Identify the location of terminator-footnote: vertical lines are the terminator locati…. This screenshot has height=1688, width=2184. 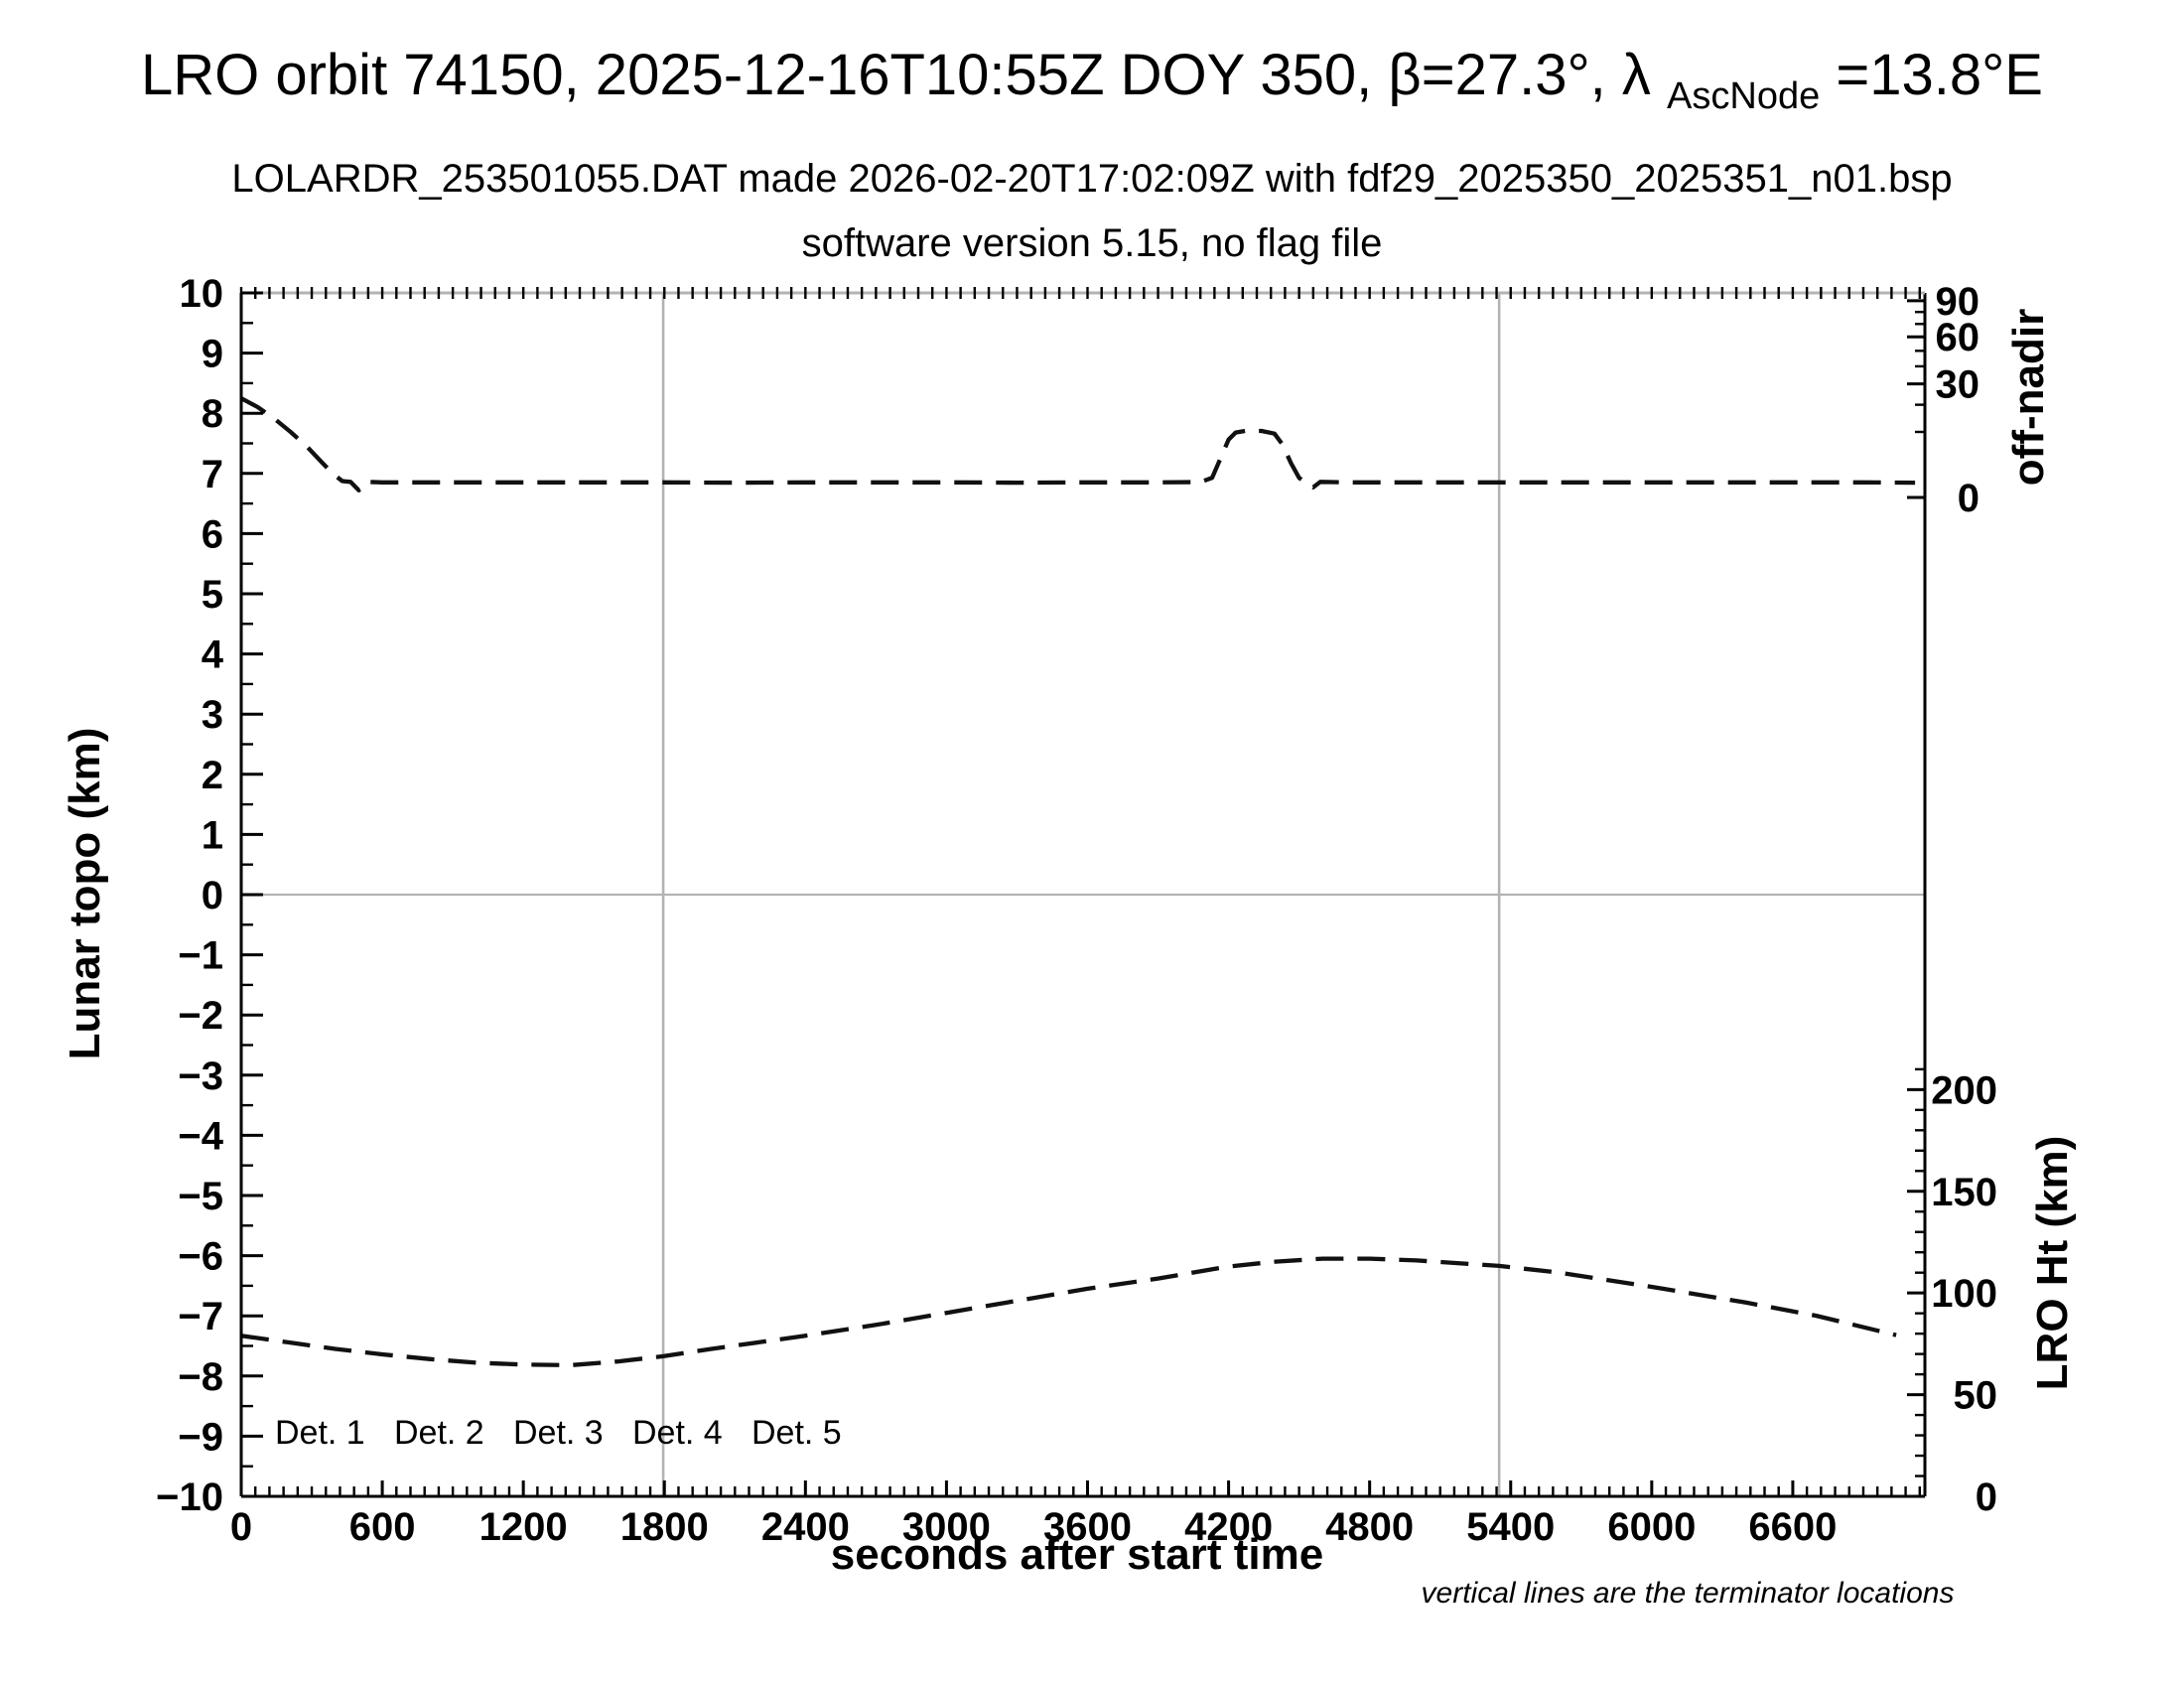
(1688, 1593).